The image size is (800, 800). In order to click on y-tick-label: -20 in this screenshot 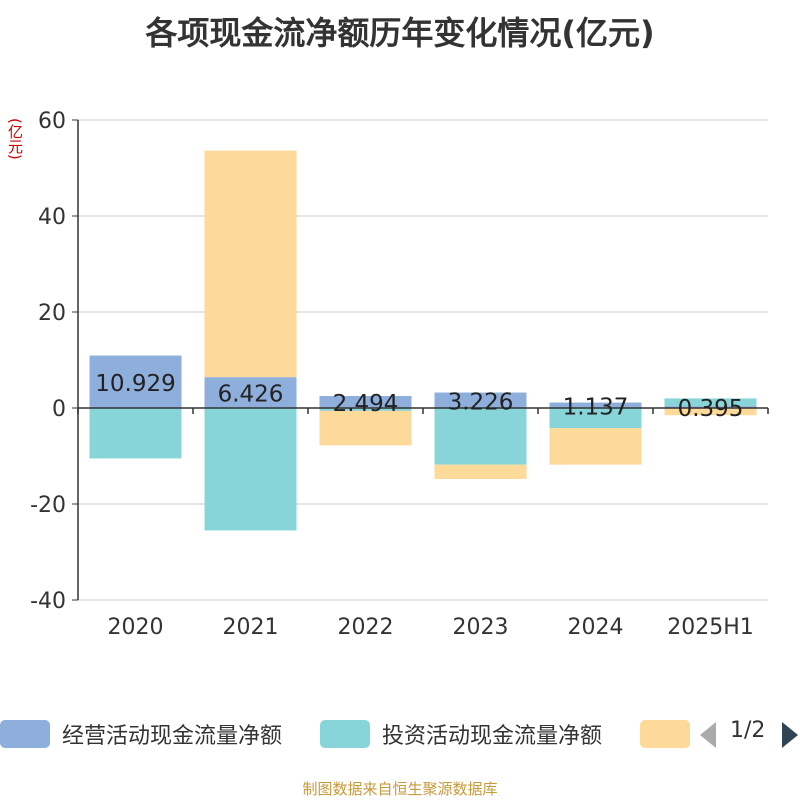, I will do `click(48, 505)`.